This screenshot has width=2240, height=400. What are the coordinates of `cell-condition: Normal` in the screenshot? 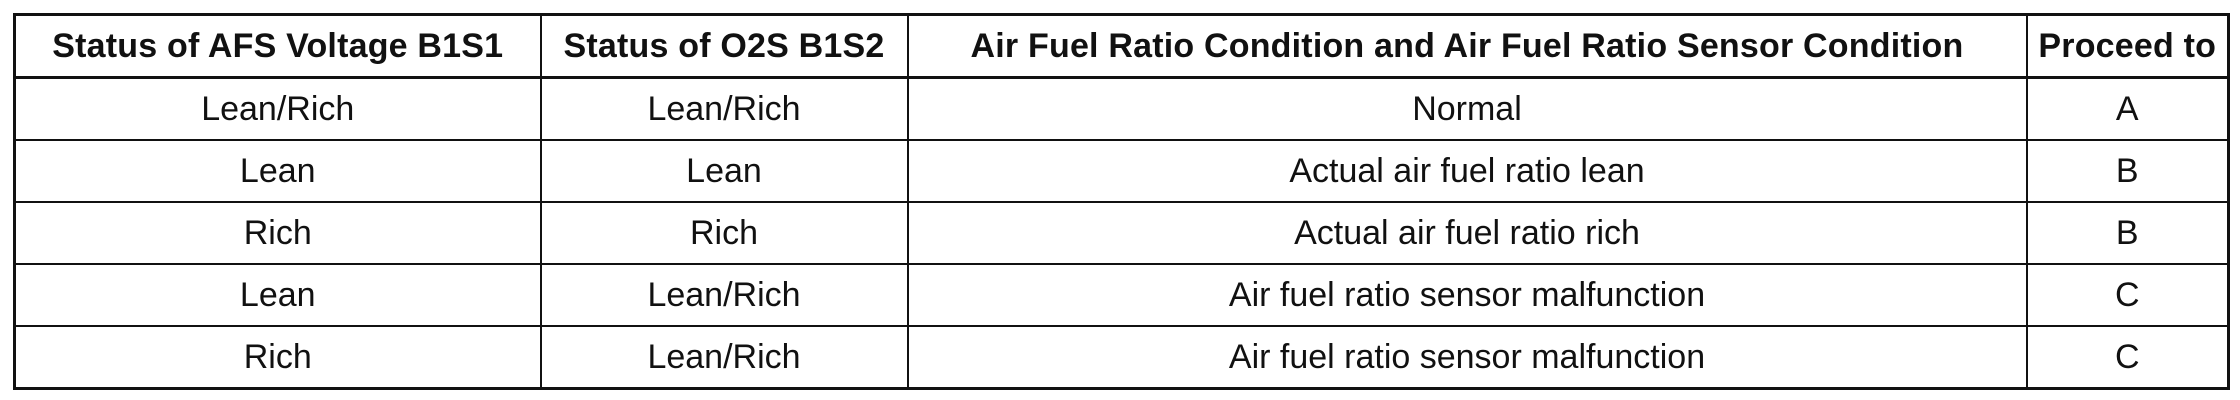 It's located at (1467, 108).